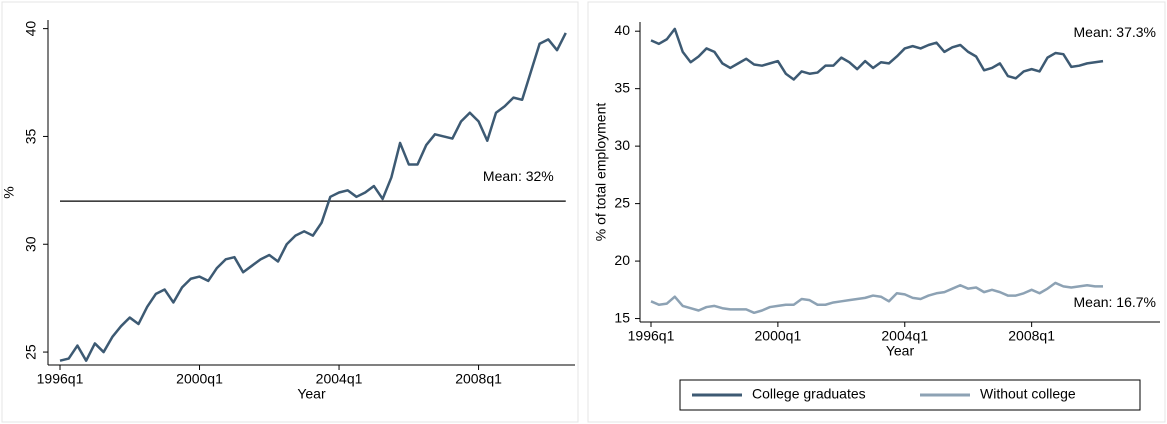 This screenshot has width=1167, height=424. I want to click on annotation: Mean: 16.7%, so click(1115, 302).